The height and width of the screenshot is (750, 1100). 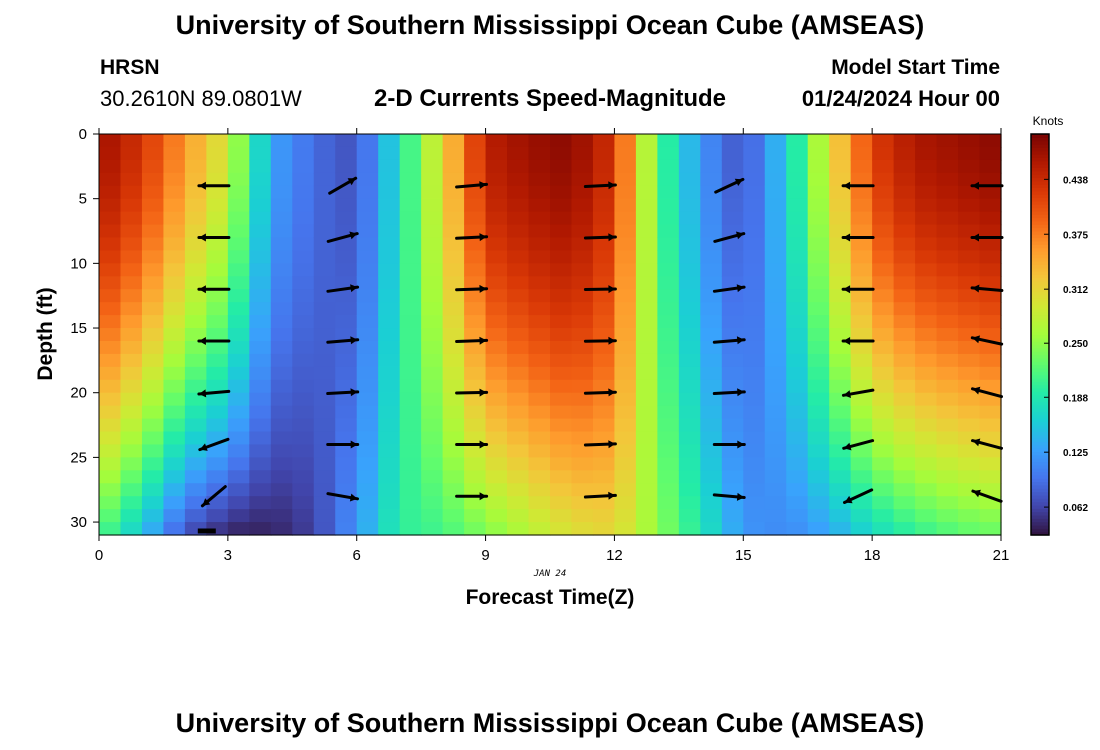 What do you see at coordinates (915, 67) in the screenshot?
I see `model-start-label: Model Start Time` at bounding box center [915, 67].